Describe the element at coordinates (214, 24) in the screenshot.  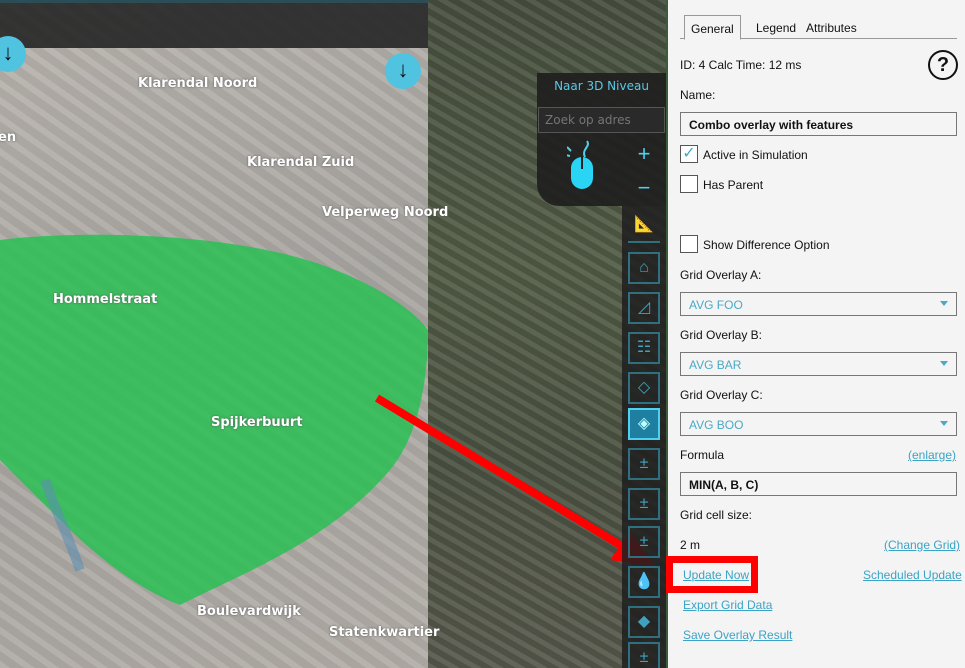
I see `top-bar` at that location.